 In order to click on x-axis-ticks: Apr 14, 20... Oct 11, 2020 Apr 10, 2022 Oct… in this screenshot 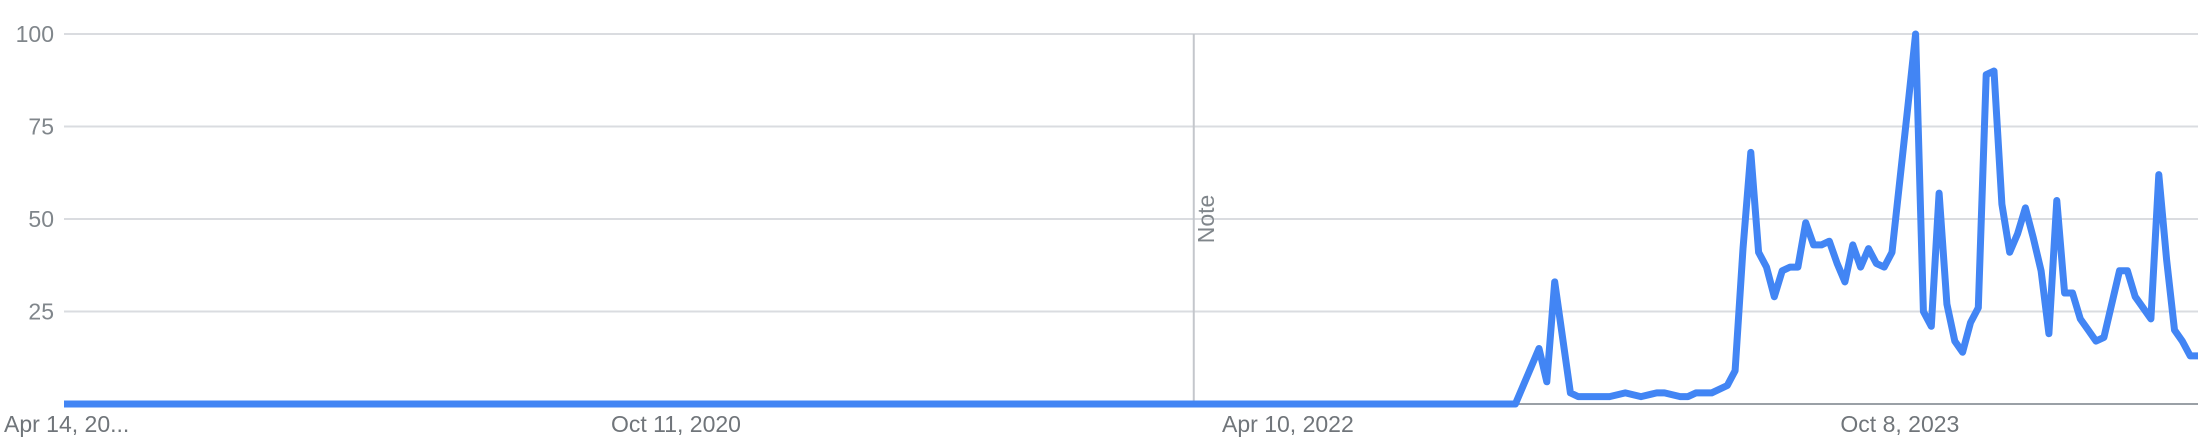, I will do `click(981, 424)`.